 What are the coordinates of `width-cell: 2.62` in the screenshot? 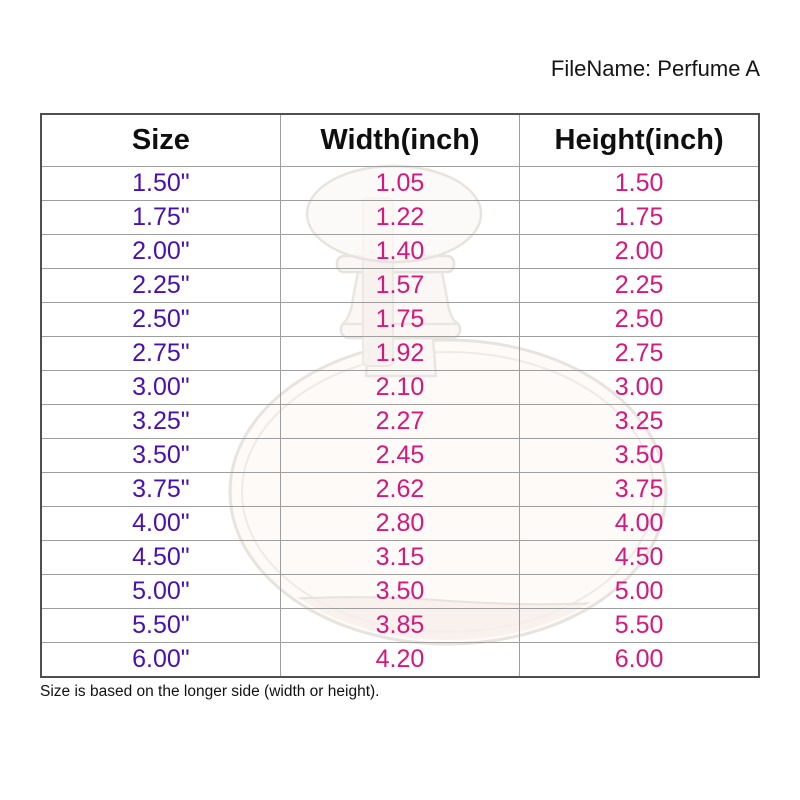 It's located at (400, 489).